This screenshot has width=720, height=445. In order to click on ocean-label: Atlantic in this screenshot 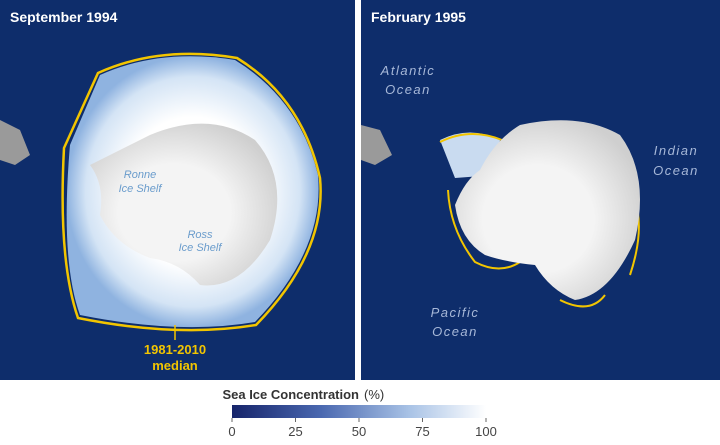, I will do `click(408, 70)`.